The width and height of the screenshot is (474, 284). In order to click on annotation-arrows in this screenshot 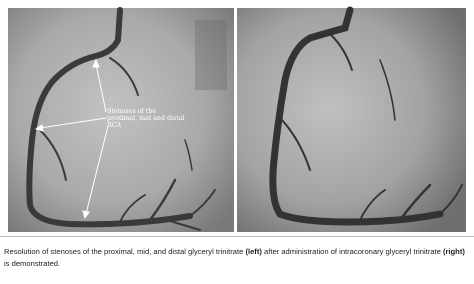, I will do `click(71, 139)`.